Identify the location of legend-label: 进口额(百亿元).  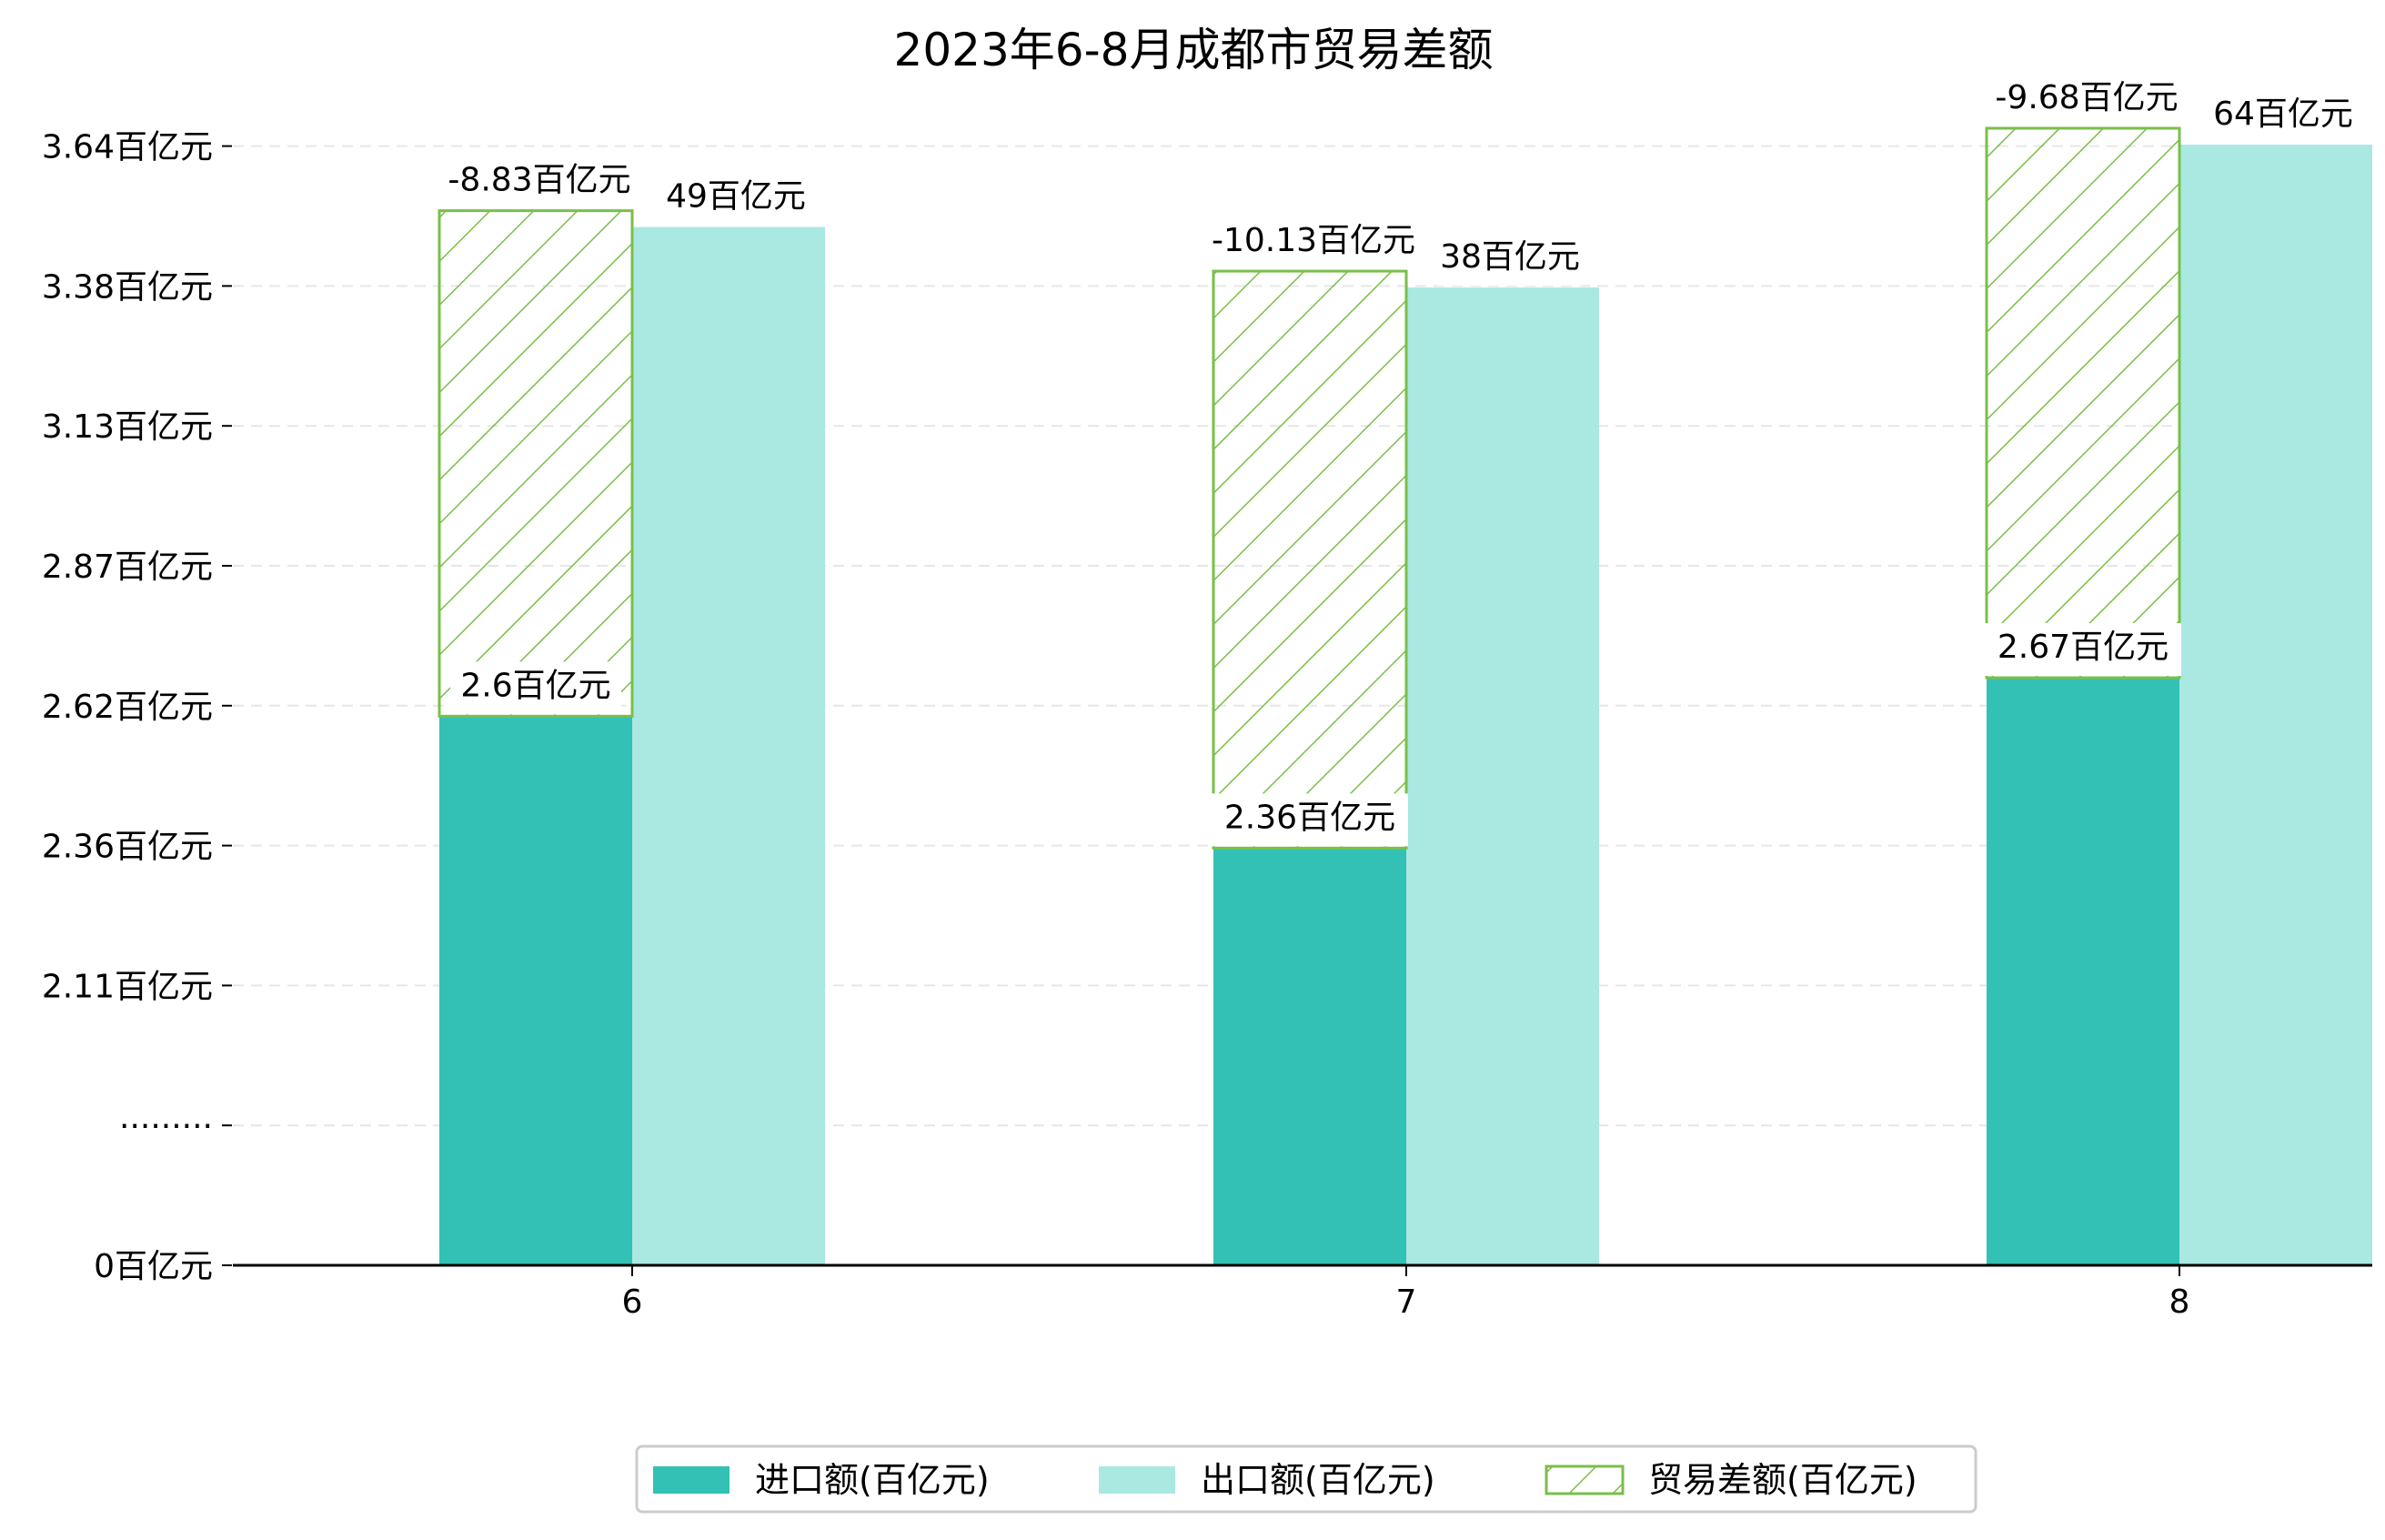
(872, 1480).